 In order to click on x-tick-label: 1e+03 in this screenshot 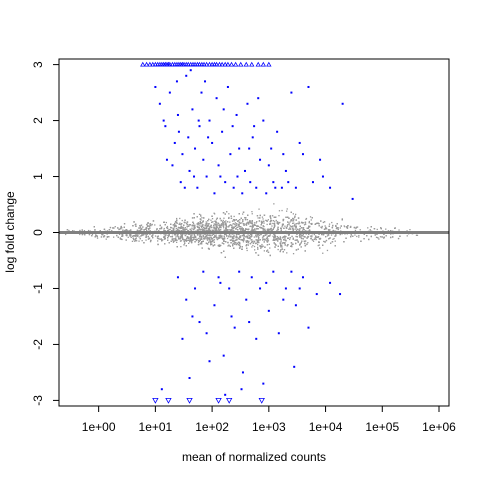, I will do `click(269, 427)`.